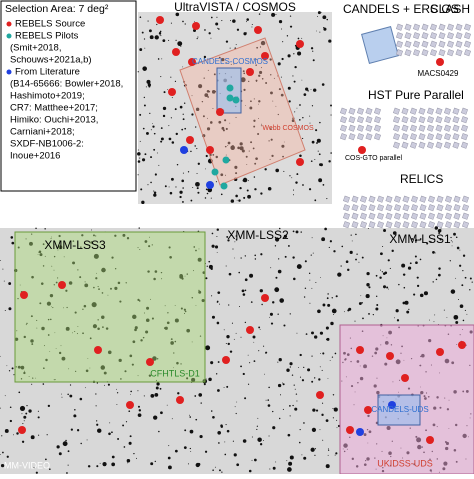  I want to click on field-title: CLASH, so click(450, 9).